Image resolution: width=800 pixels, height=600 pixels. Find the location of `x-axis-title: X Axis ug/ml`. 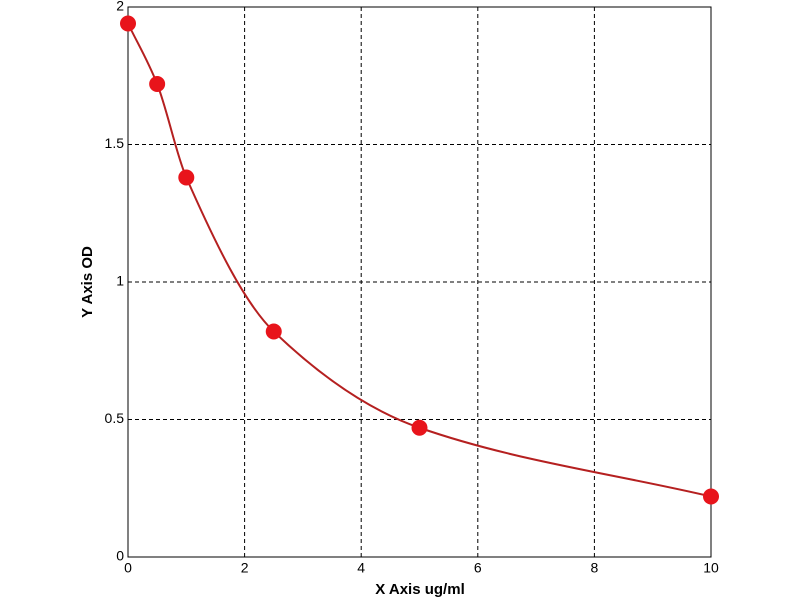

x-axis-title: X Axis ug/ml is located at coordinates (419, 589).